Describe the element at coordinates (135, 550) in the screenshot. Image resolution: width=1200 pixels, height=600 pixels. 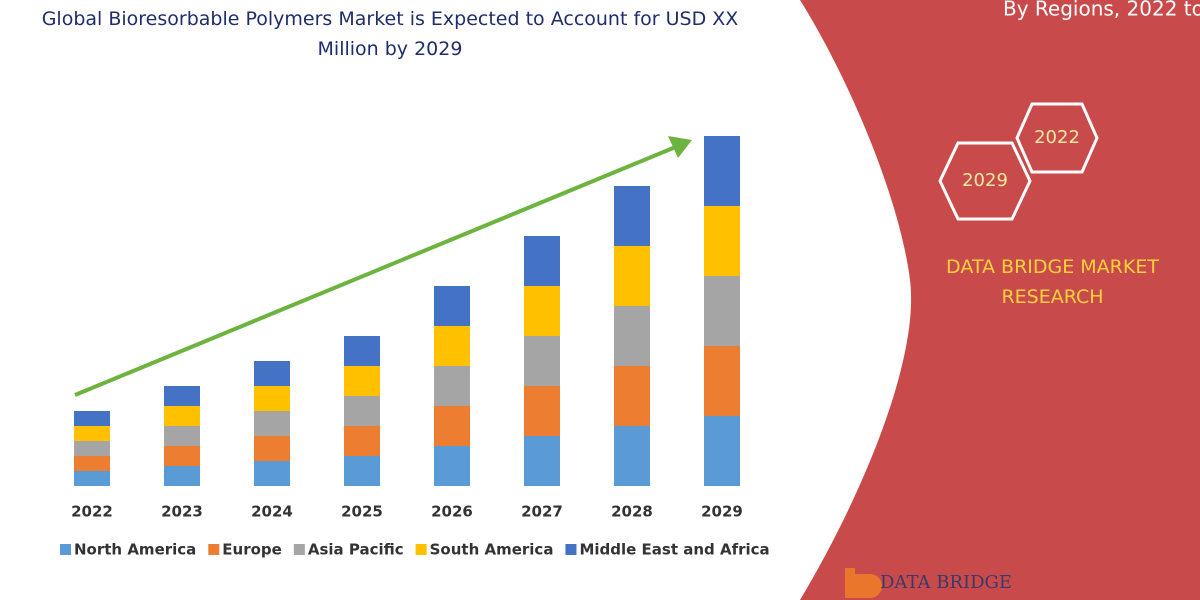
I see `legend-label: North America` at that location.